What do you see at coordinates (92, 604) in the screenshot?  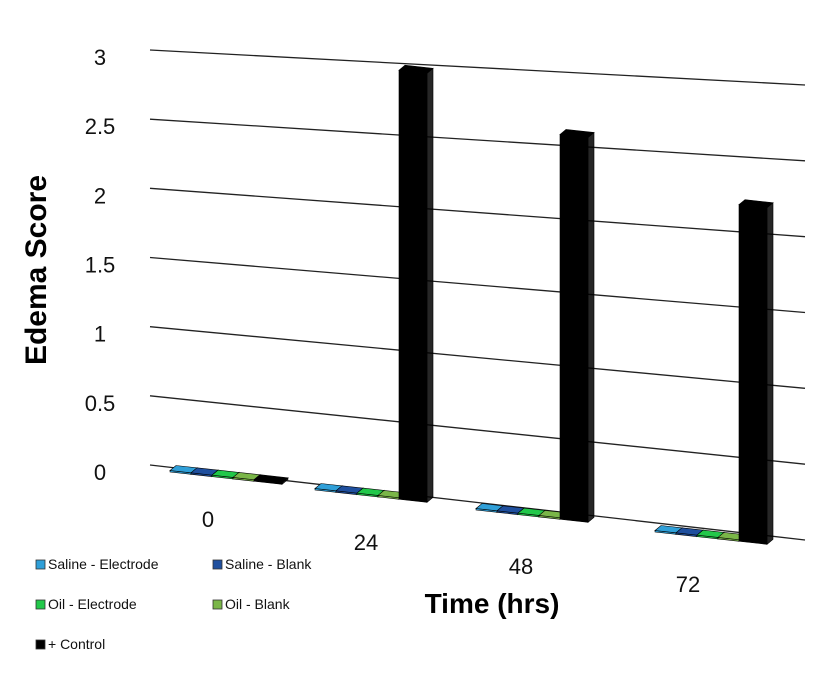 I see `legend-label: Oil - Electrode` at bounding box center [92, 604].